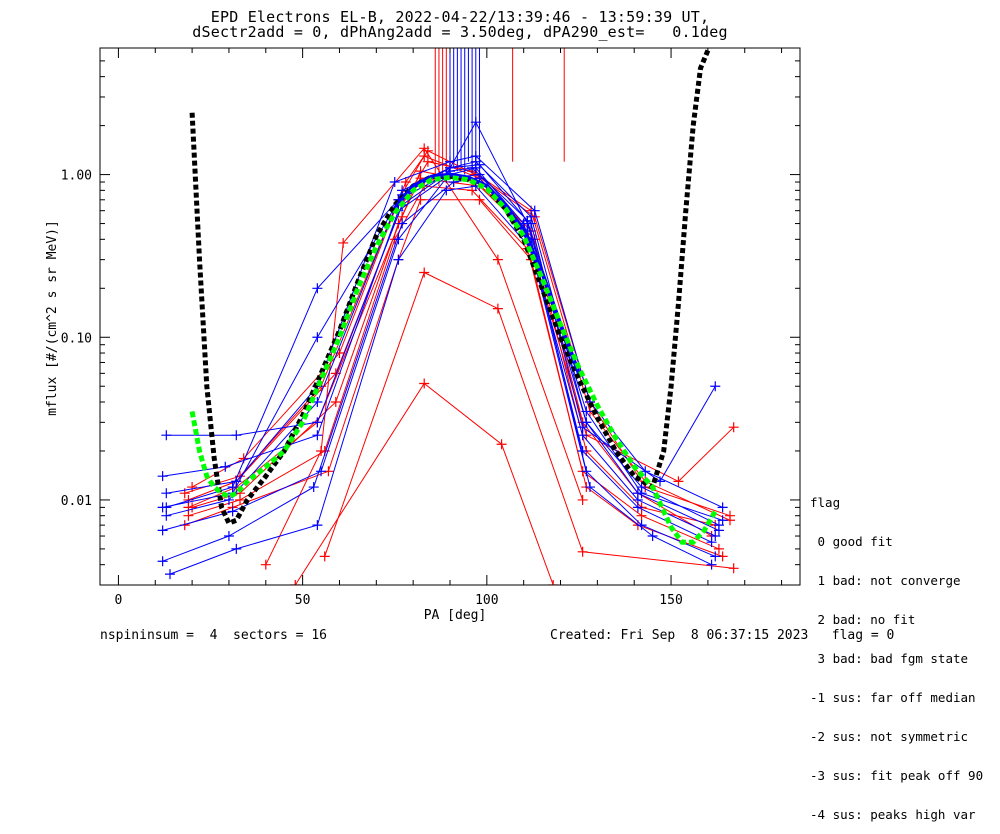  What do you see at coordinates (893, 814) in the screenshot?
I see `legend-item: -4 sus: peaks high var` at bounding box center [893, 814].